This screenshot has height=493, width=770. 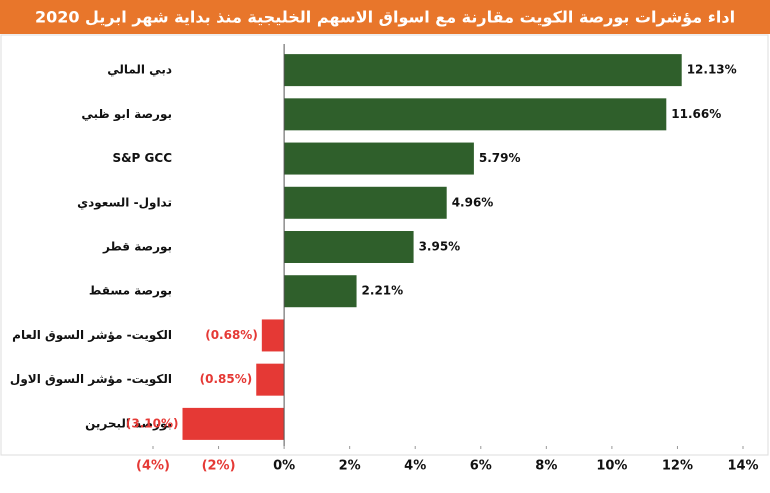 I want to click on value-label: 4.96%, so click(x=473, y=202).